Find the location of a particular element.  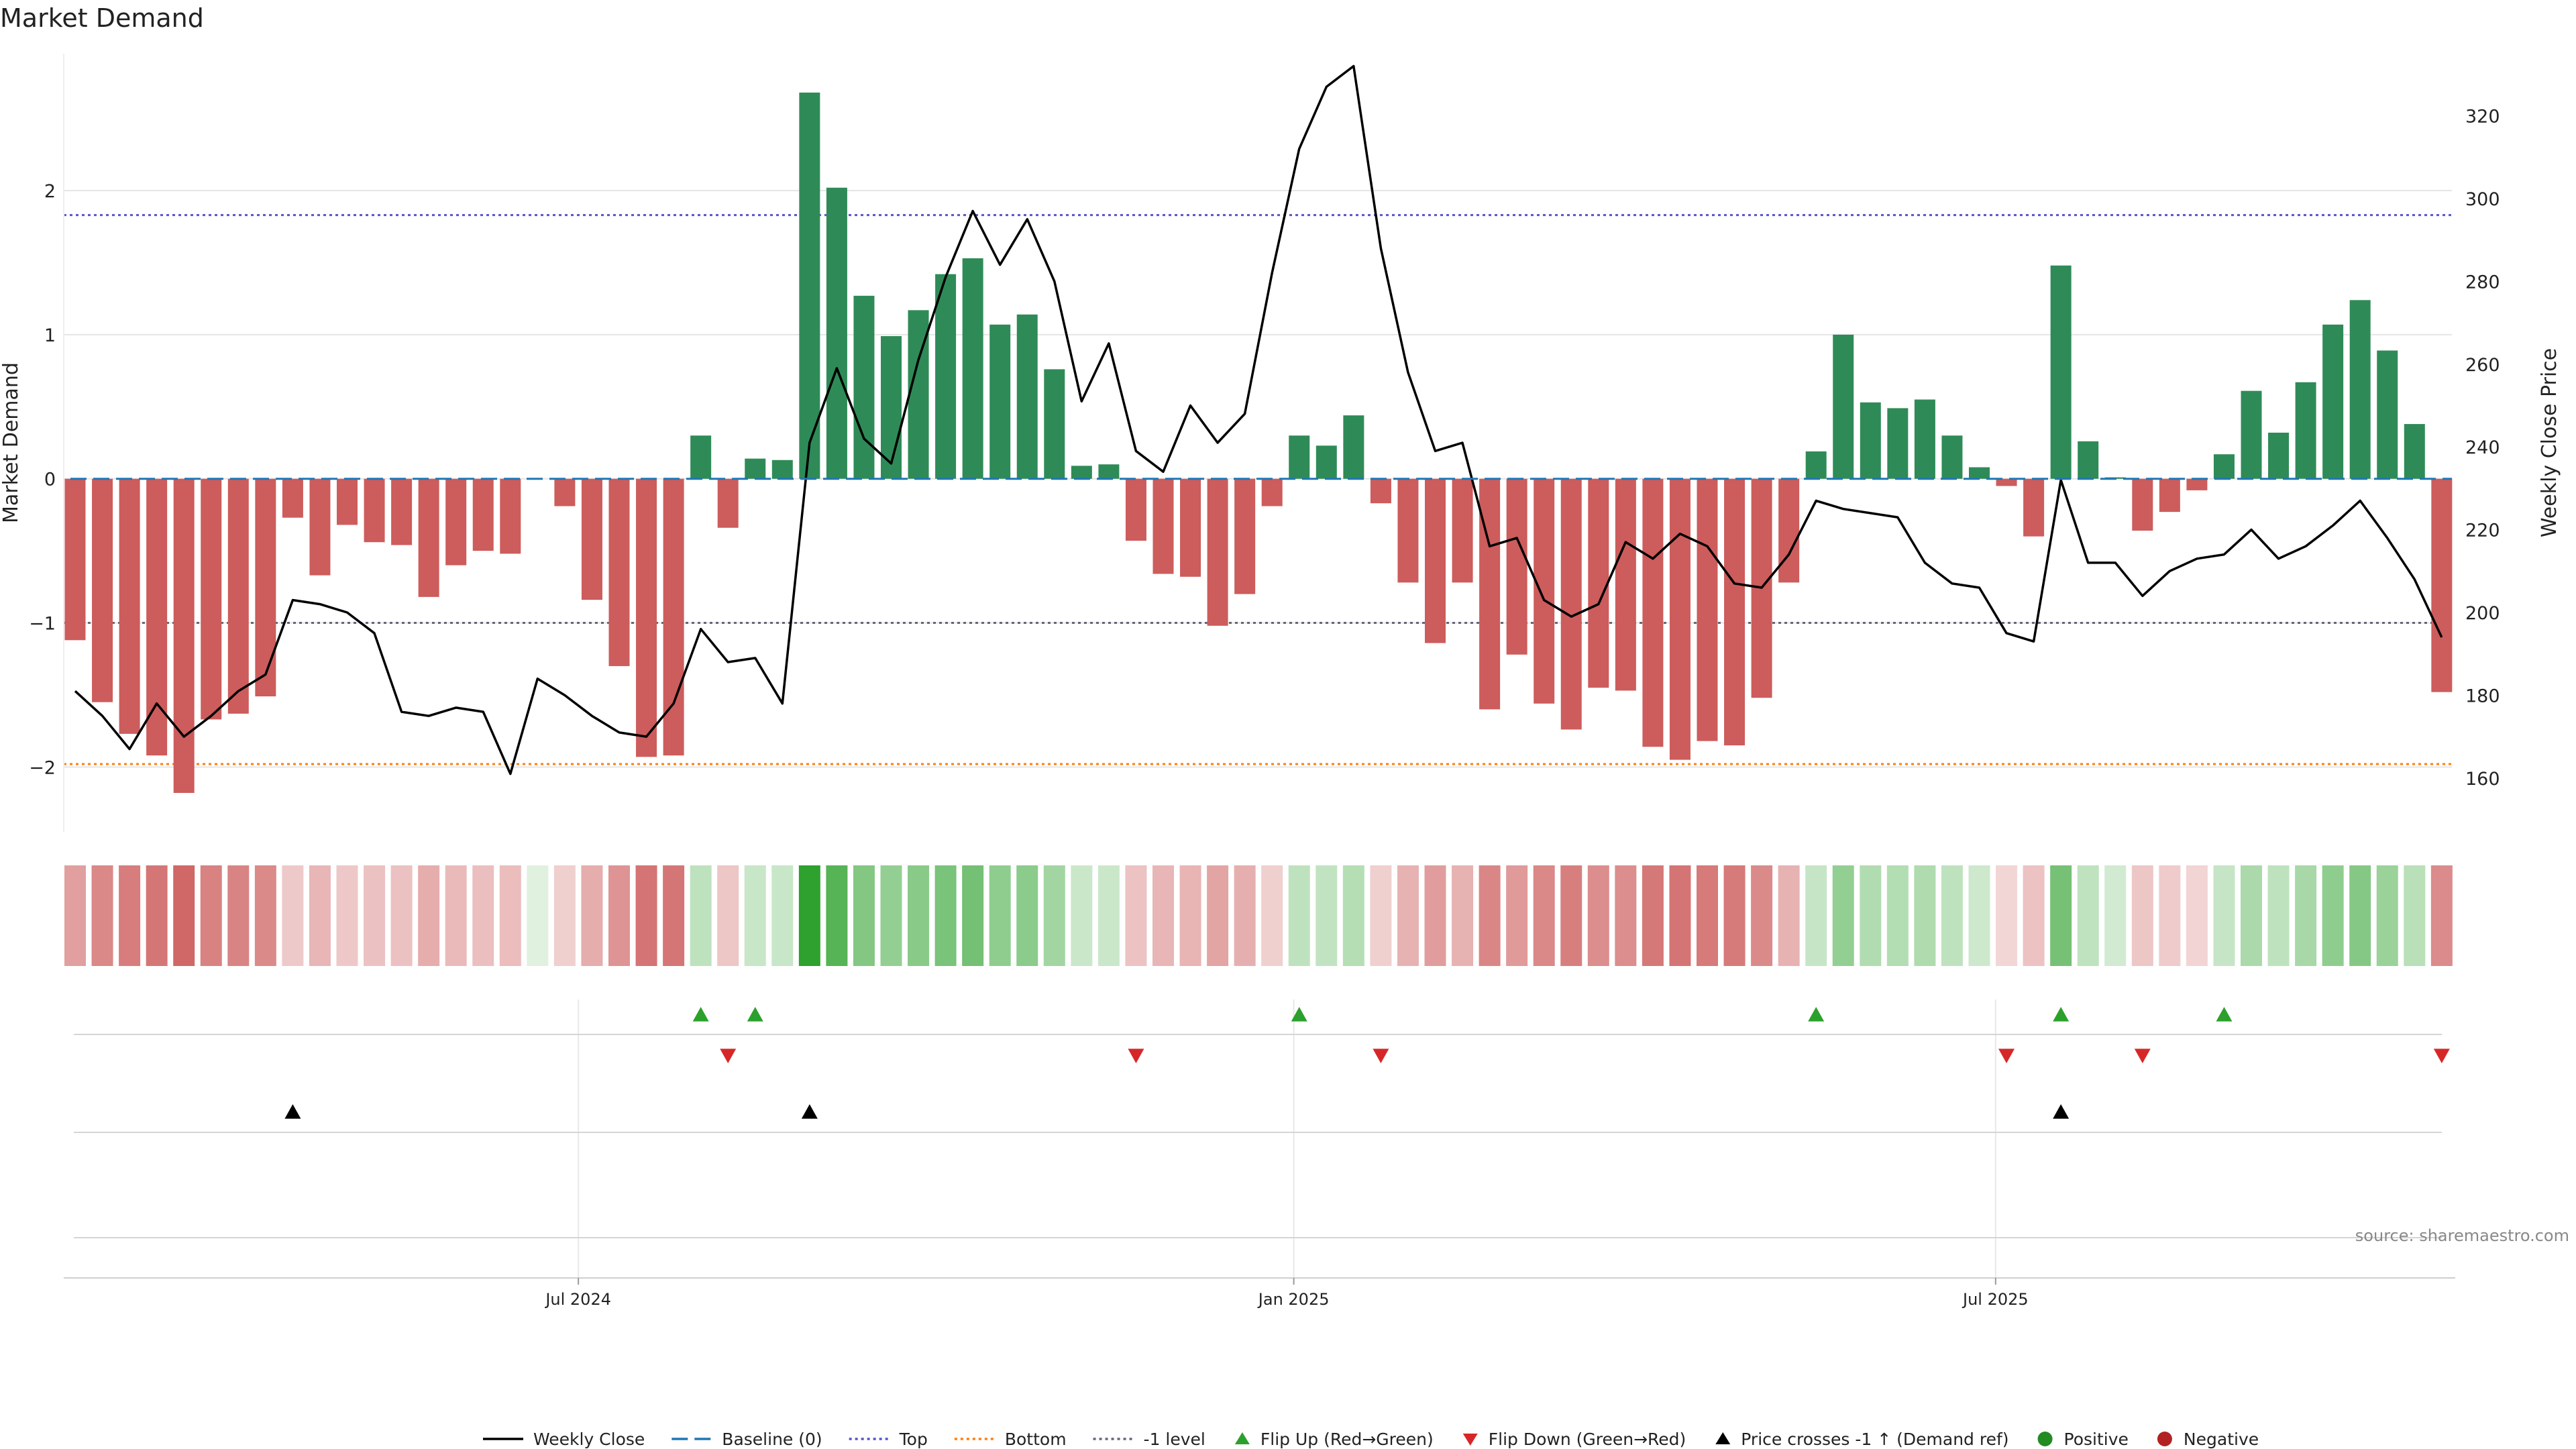

y2-tick-label: 200 is located at coordinates (2482, 613).